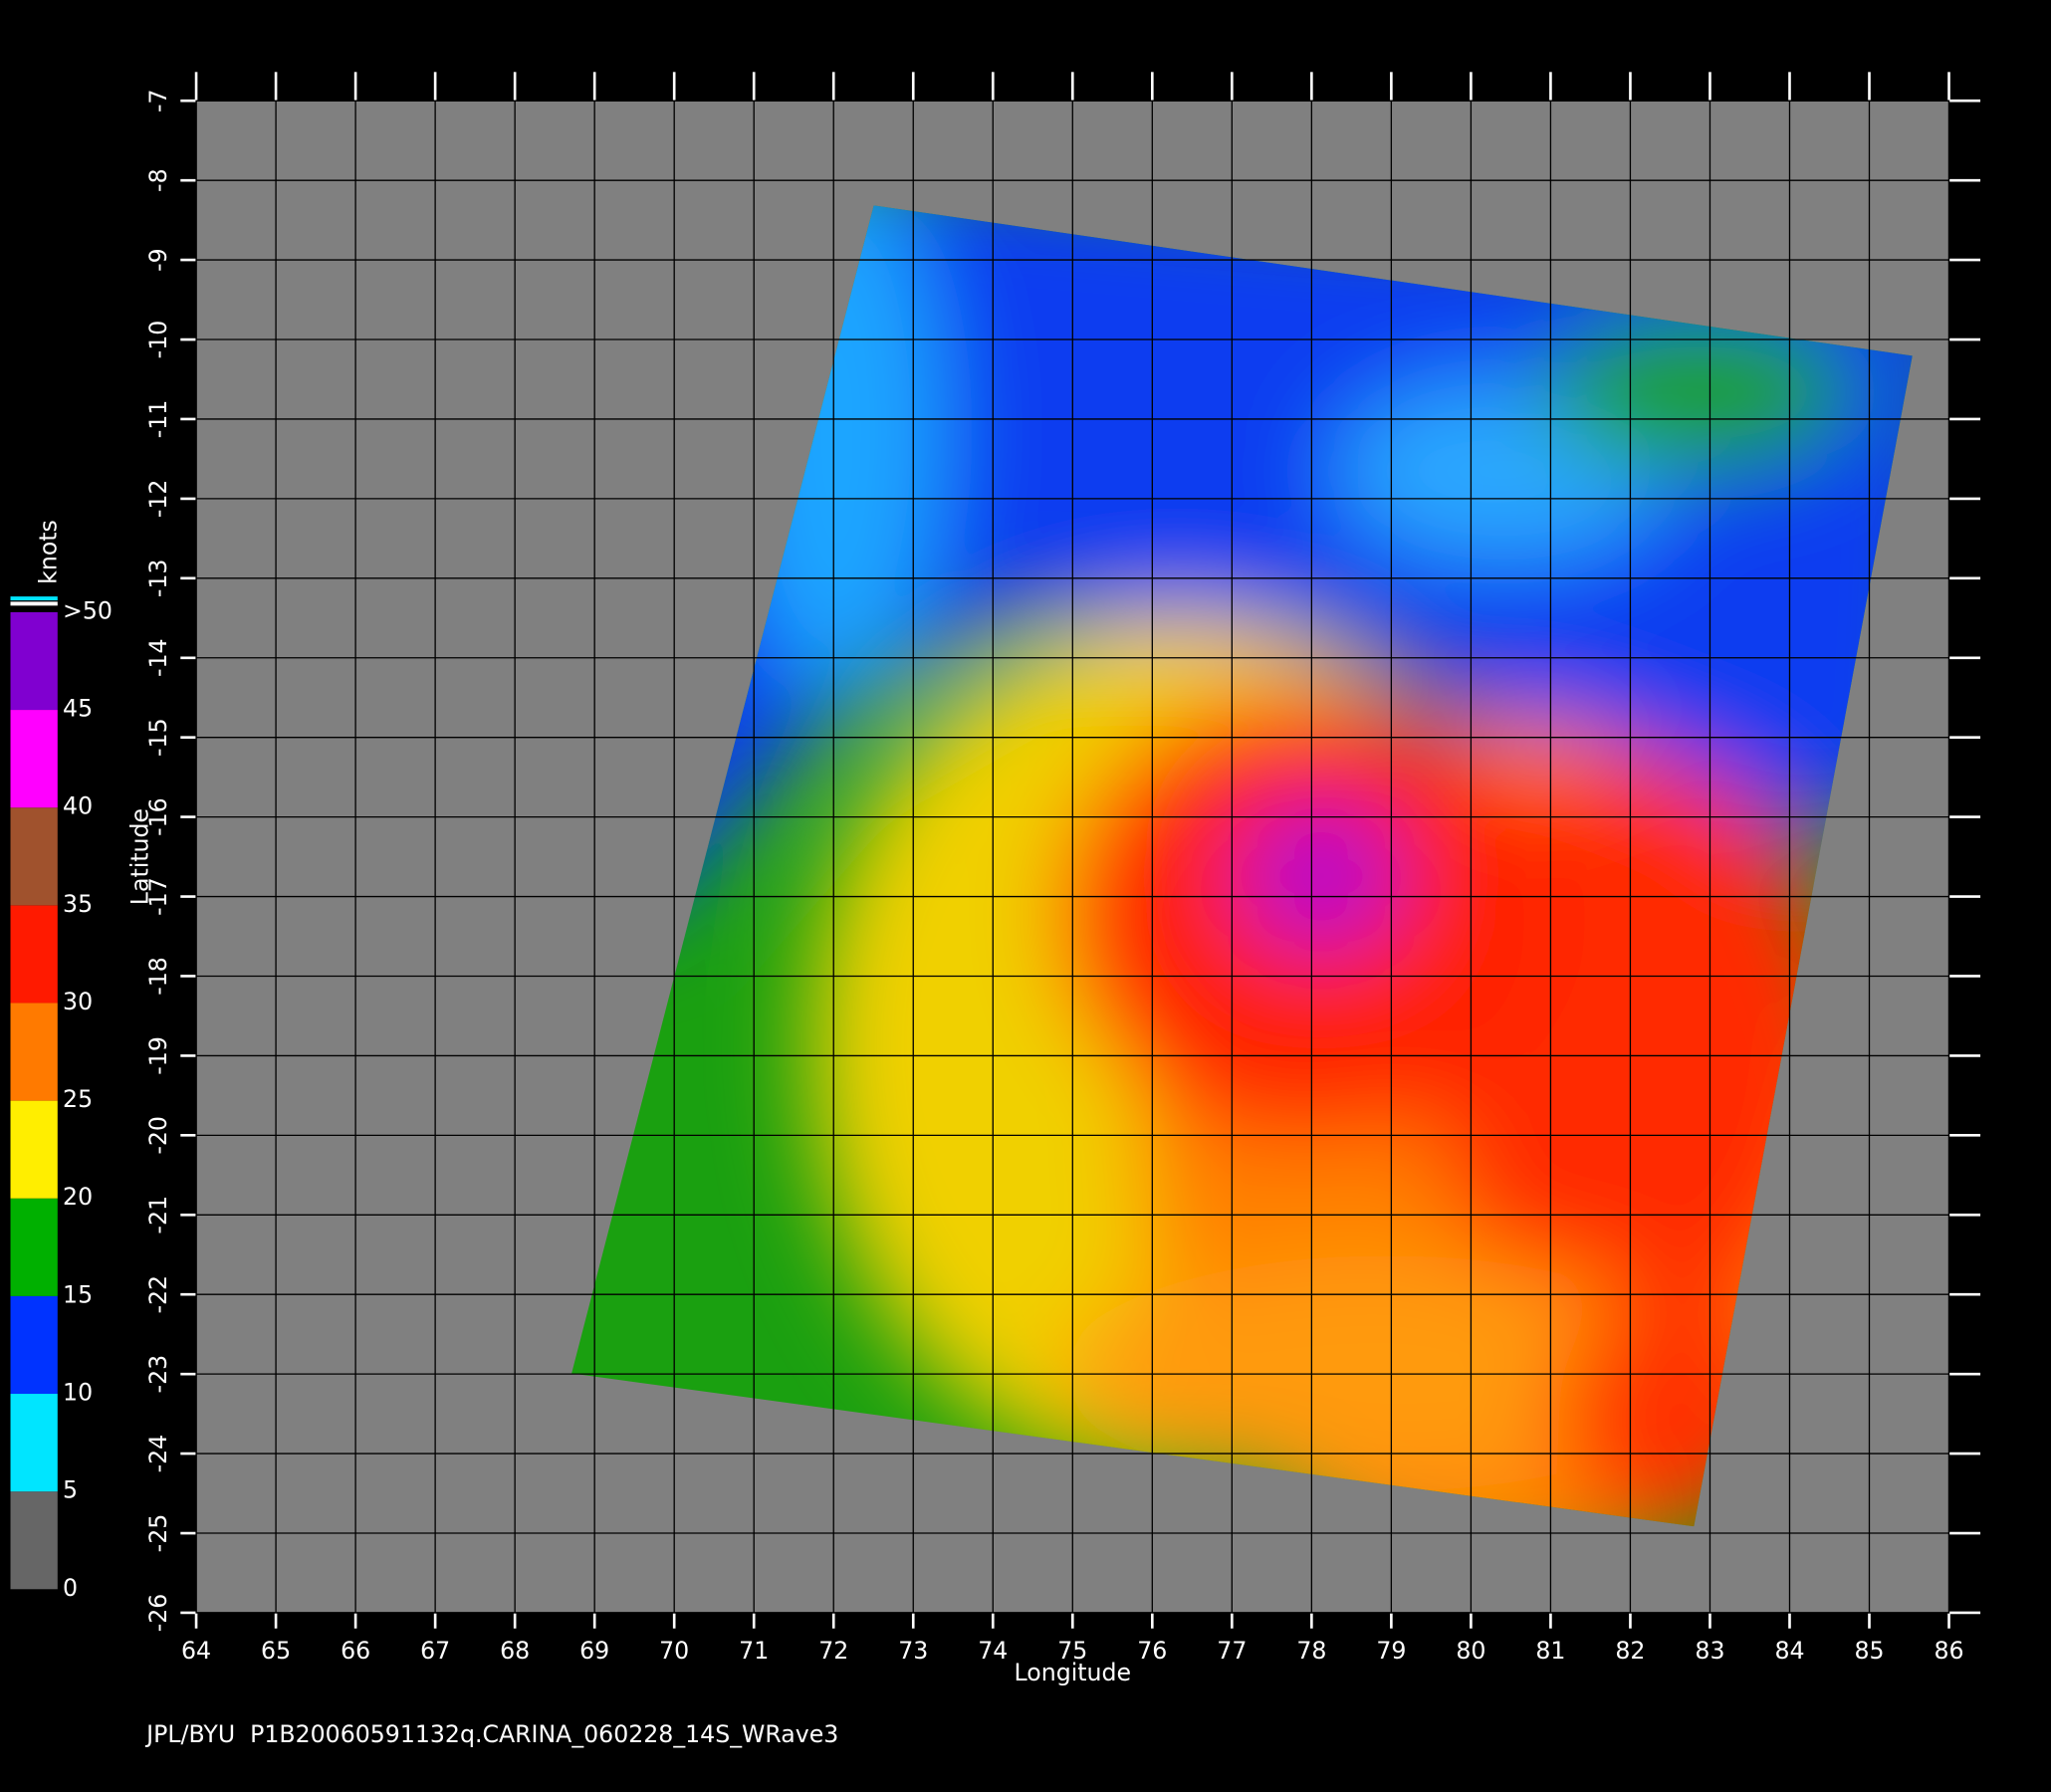 This screenshot has height=1792, width=2051. Describe the element at coordinates (1073, 1673) in the screenshot. I see `x-axis-label: Longitude` at that location.